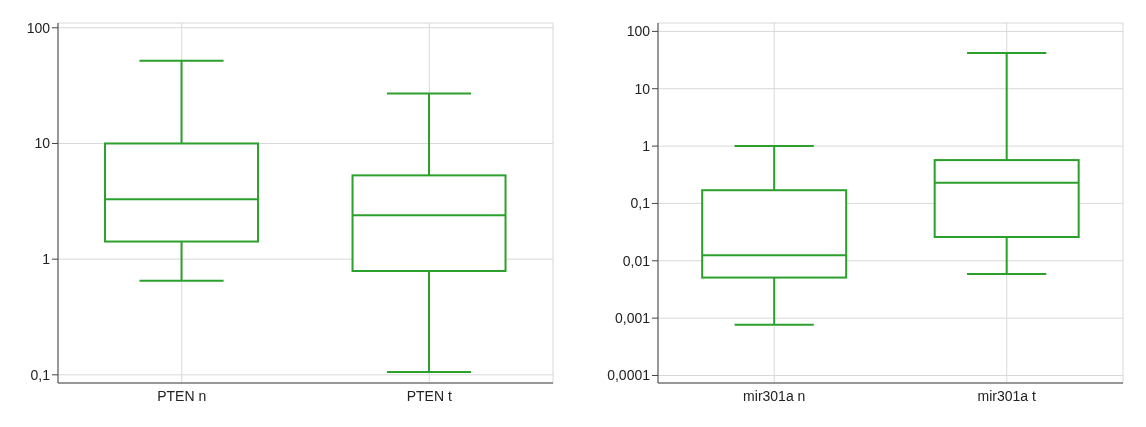  What do you see at coordinates (182, 395) in the screenshot?
I see `x-tick-label: PTEN n` at bounding box center [182, 395].